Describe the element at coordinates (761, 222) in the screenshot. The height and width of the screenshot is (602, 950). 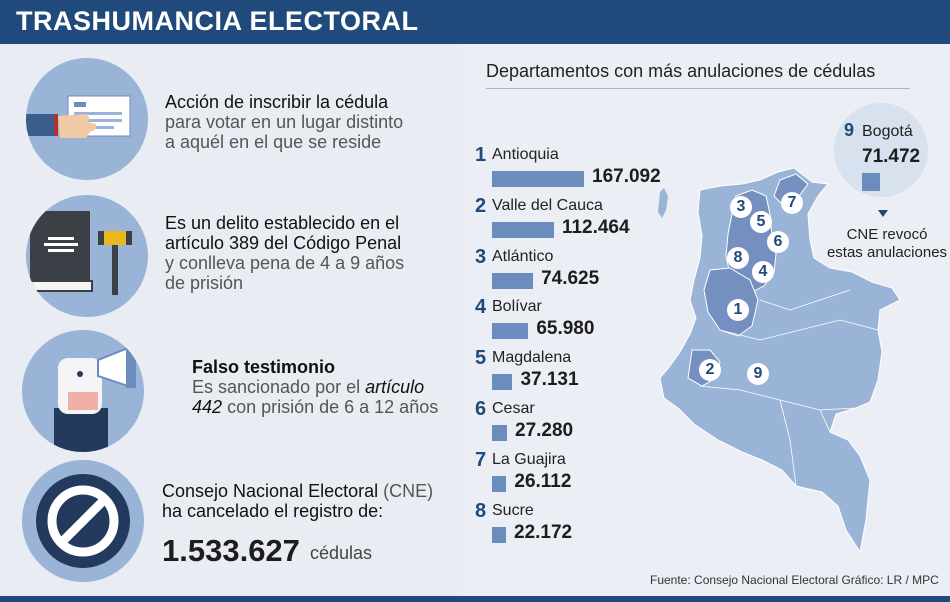
I see `map-marker: 5` at that location.